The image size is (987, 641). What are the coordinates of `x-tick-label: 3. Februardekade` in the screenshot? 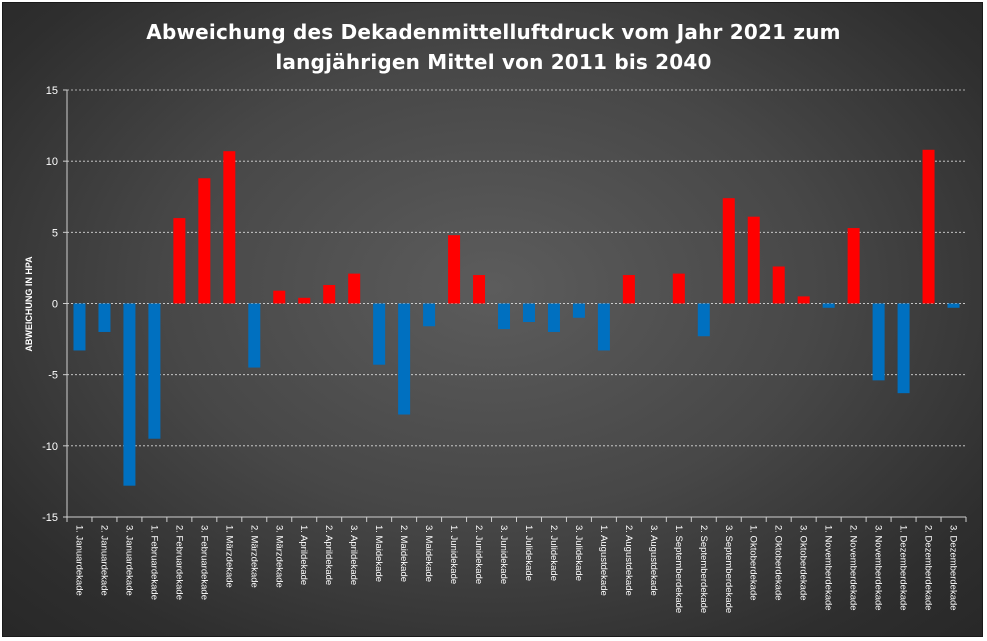 It's located at (203, 562).